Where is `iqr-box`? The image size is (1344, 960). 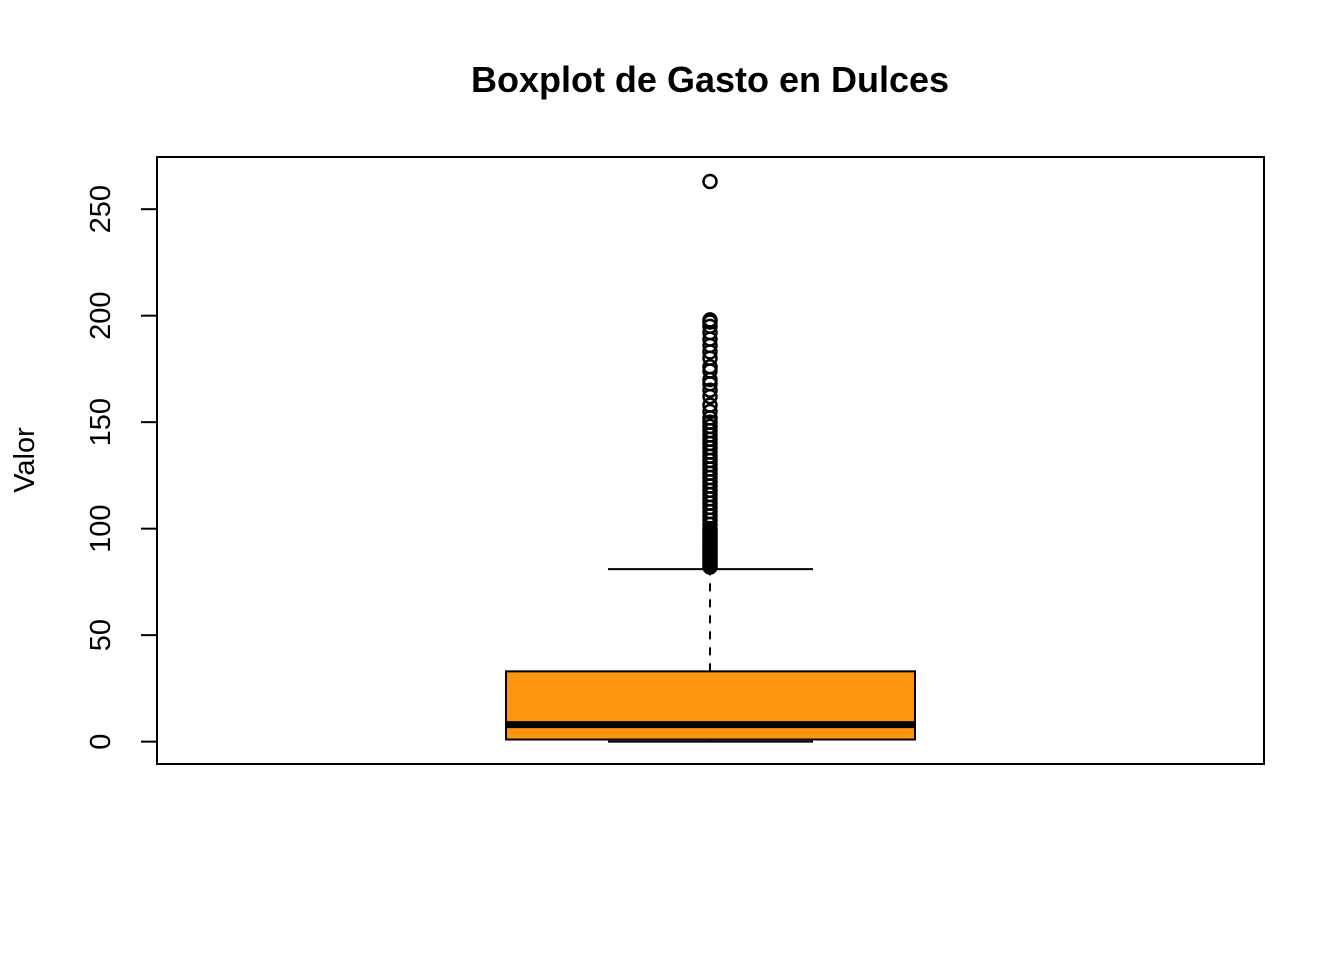 iqr-box is located at coordinates (710, 705).